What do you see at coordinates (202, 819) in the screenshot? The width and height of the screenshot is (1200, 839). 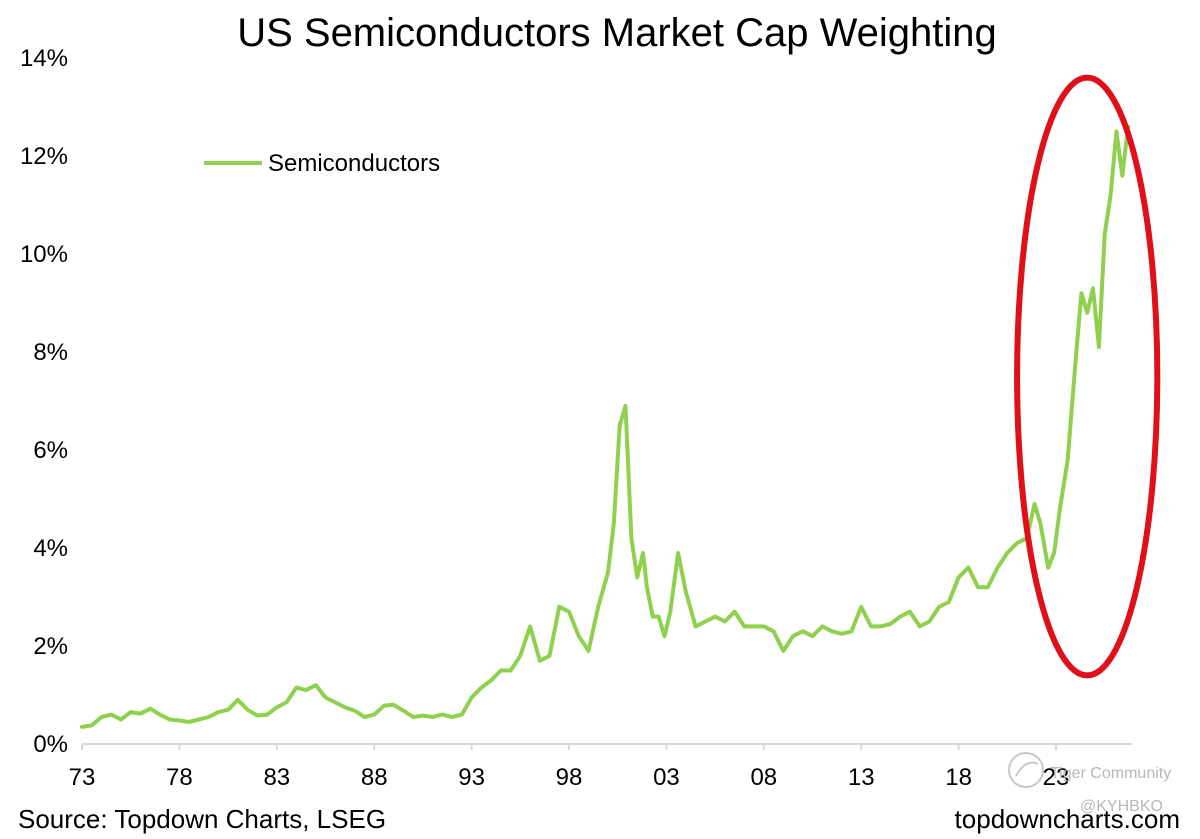 I see `source-note: Source: Topdown Charts, LSEG` at bounding box center [202, 819].